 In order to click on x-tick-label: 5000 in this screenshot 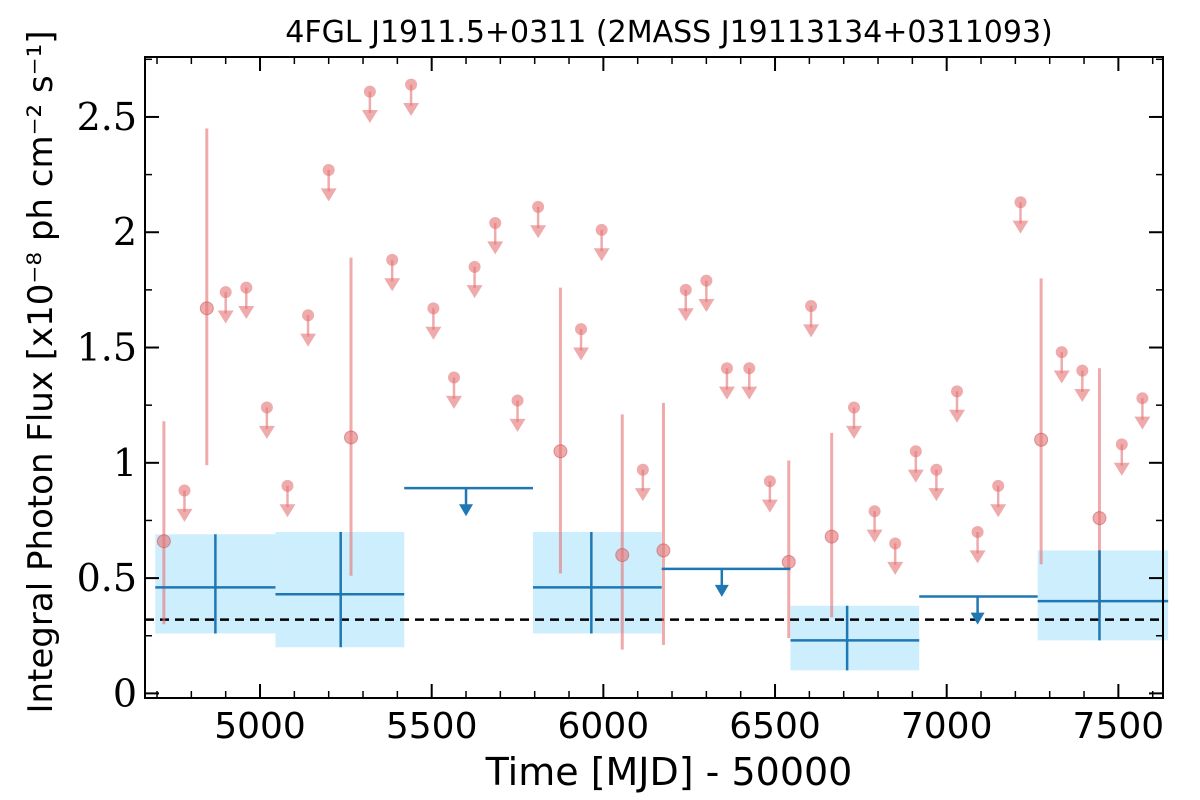, I will do `click(260, 726)`.